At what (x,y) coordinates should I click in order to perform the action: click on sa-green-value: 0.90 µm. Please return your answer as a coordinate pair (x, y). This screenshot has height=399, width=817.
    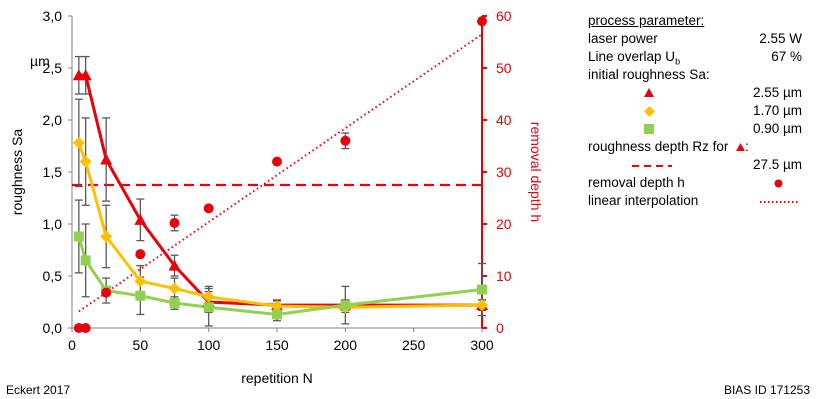
    Looking at the image, I should click on (777, 128).